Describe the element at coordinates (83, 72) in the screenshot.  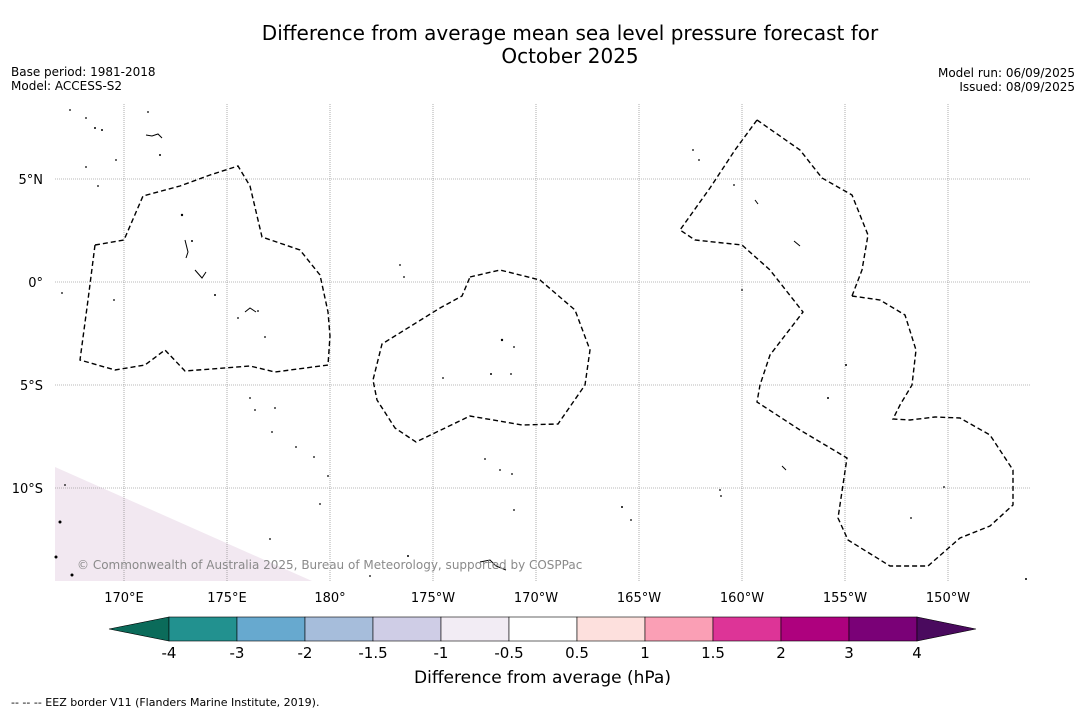
I see `base-period-text: Base period: 1981-2018` at that location.